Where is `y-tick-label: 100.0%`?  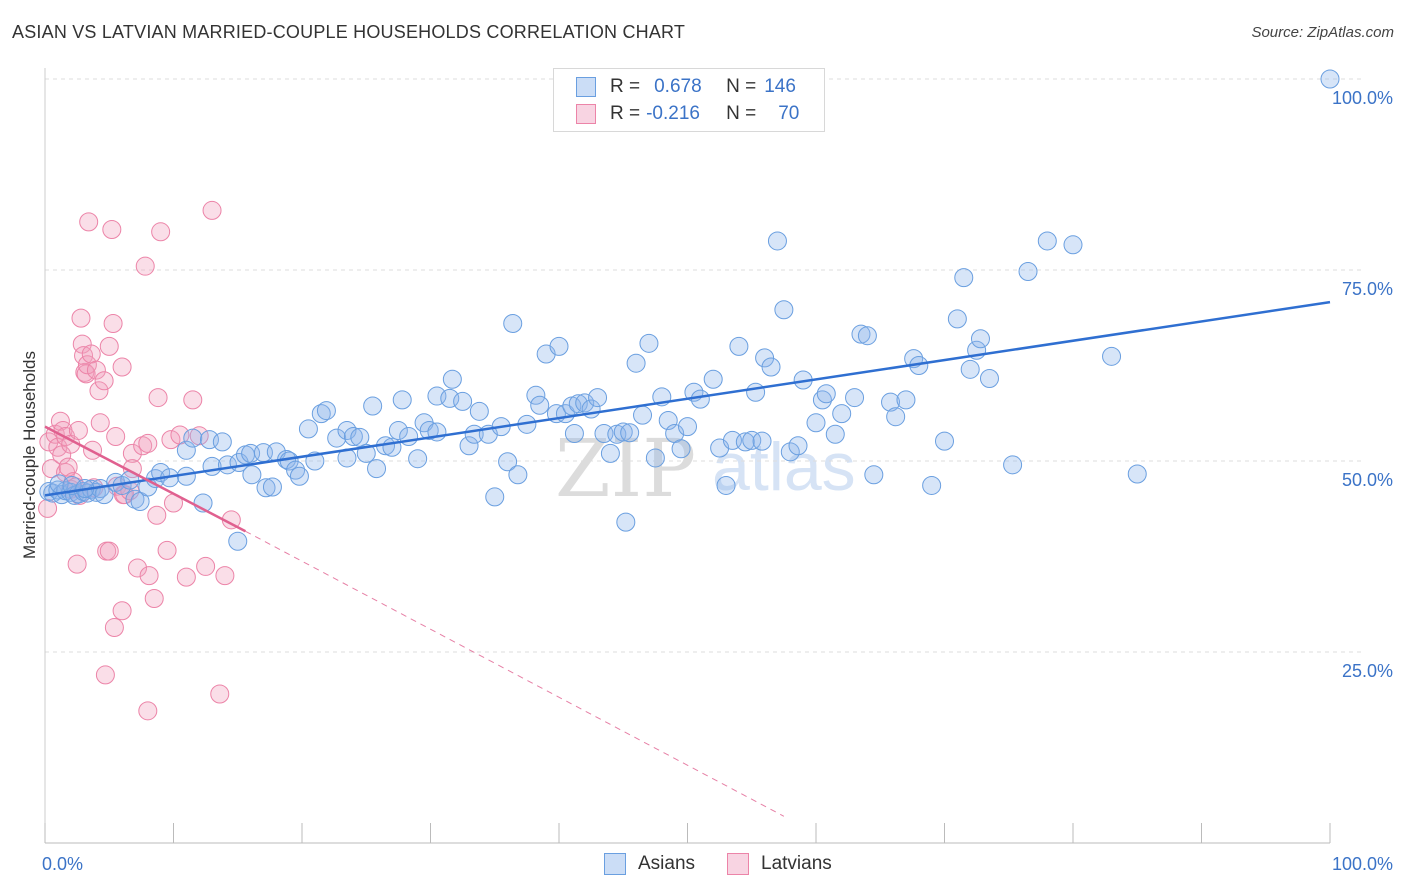 y-tick-label: 100.0% is located at coordinates (1362, 98).